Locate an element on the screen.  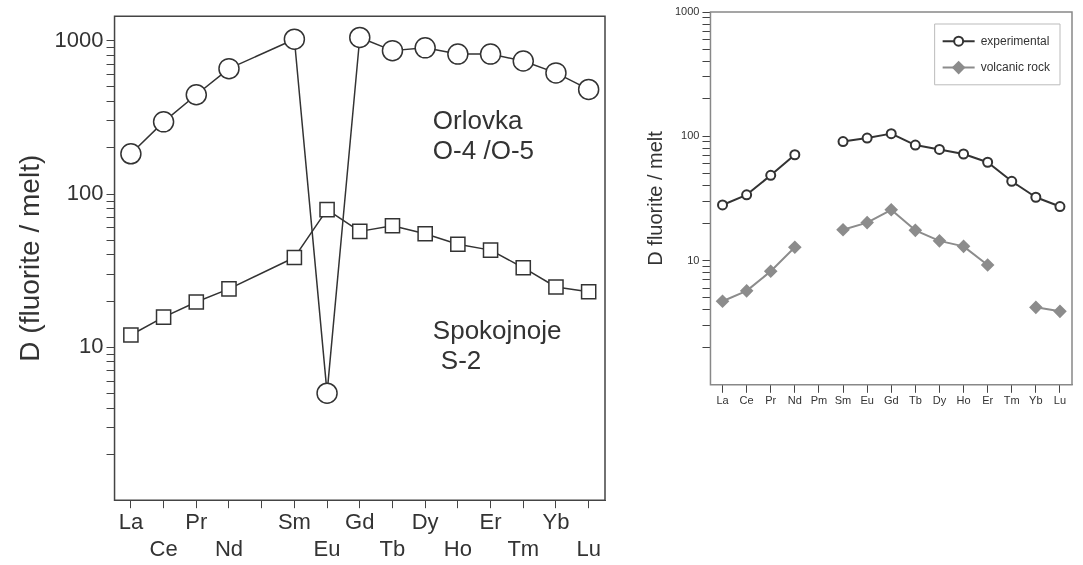
series-label: Orlovka O-4 /O-5 is located at coordinates (483, 135).